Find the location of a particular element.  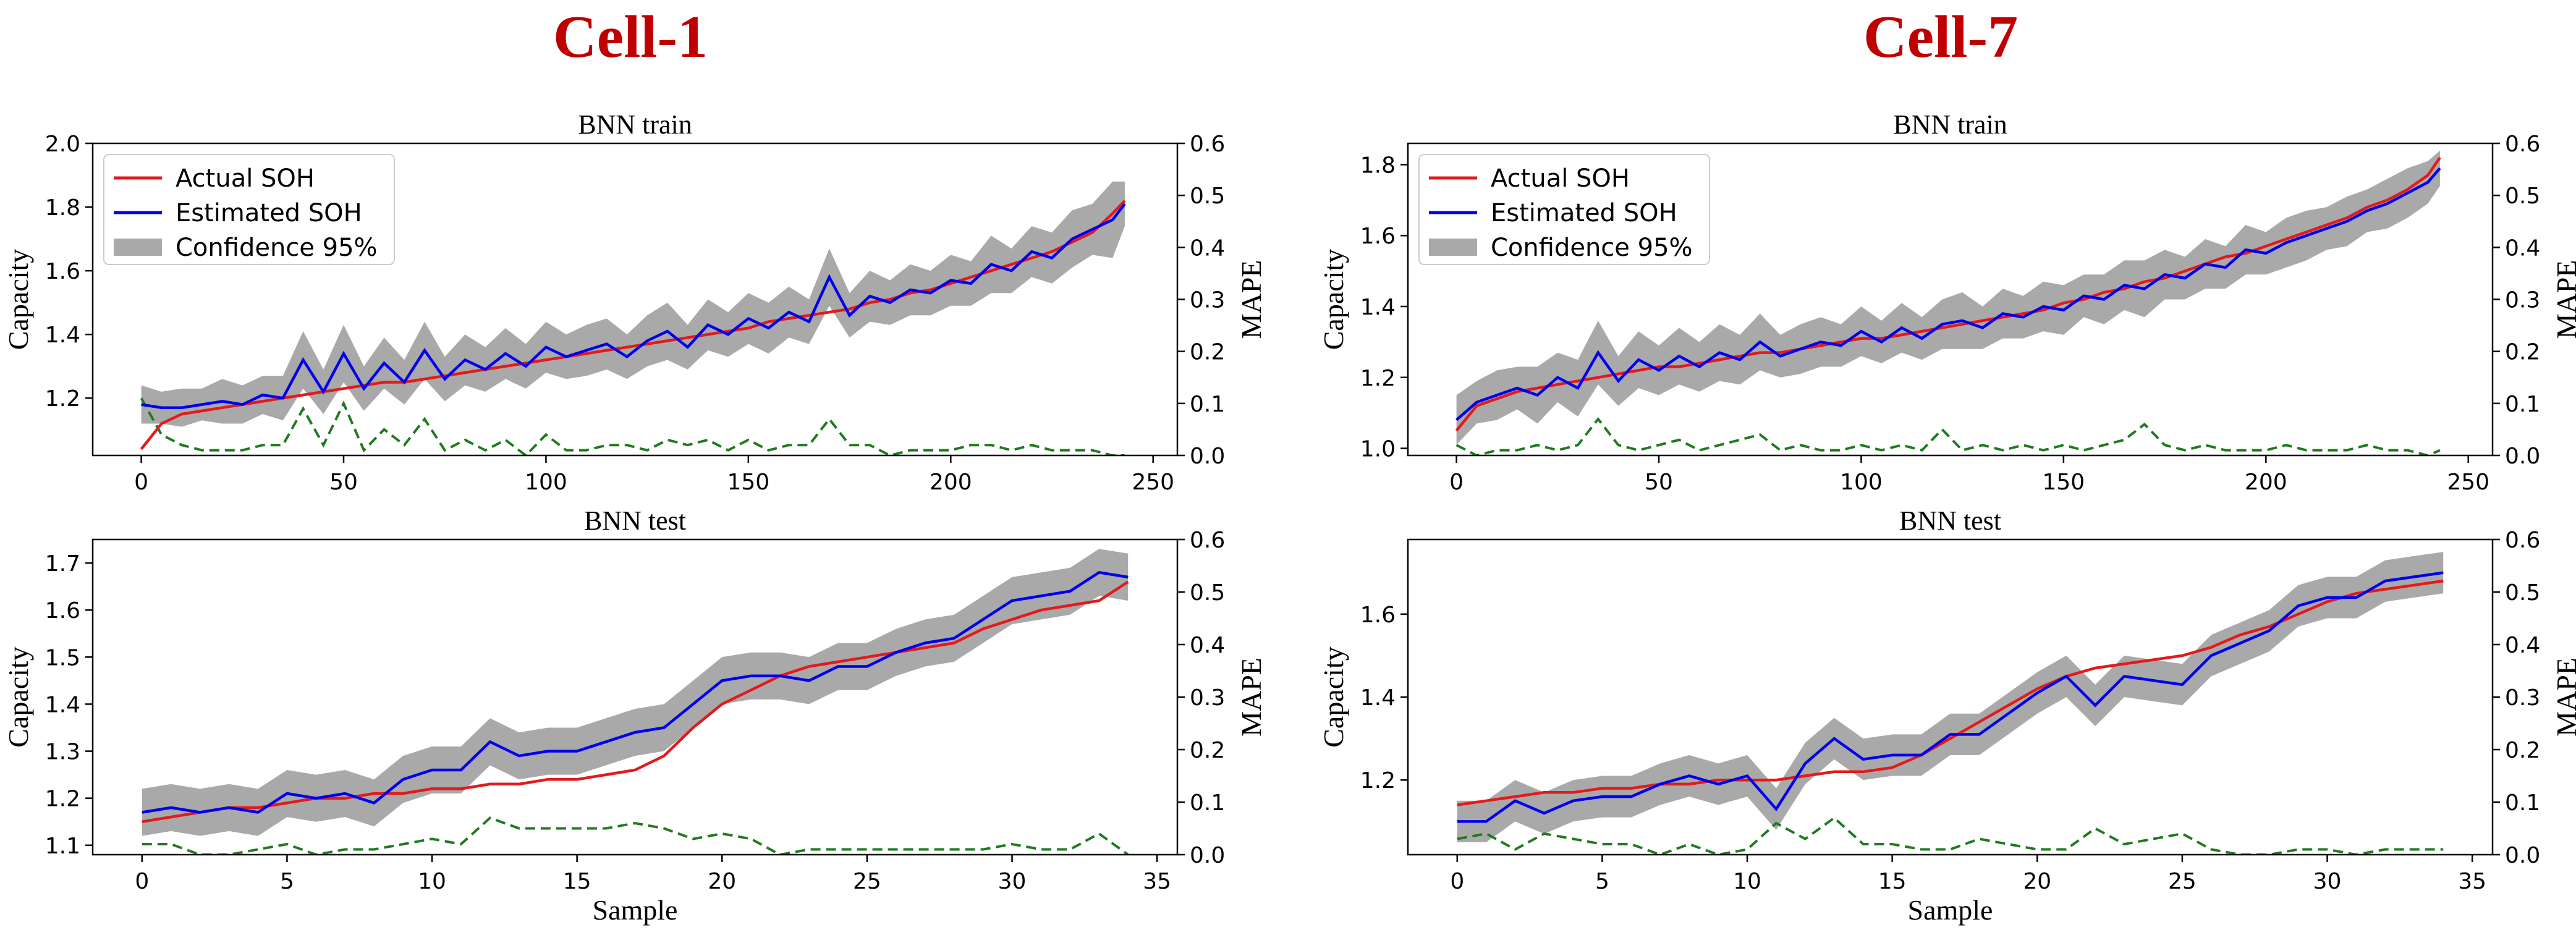

c7-test-ytick-label: 1.4 is located at coordinates (1378, 698).